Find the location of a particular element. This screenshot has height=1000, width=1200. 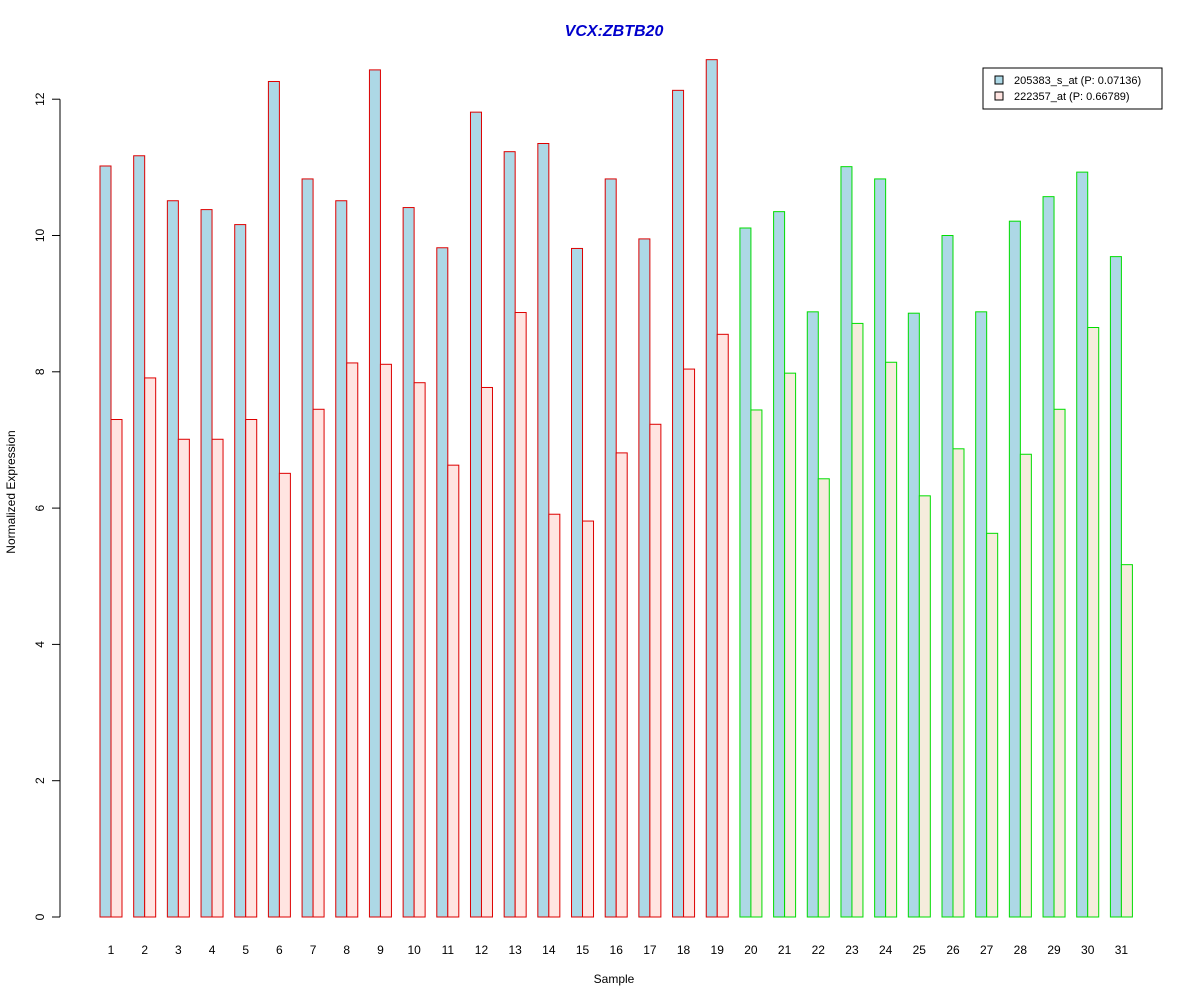

x-tick-label: 15 is located at coordinates (583, 950).